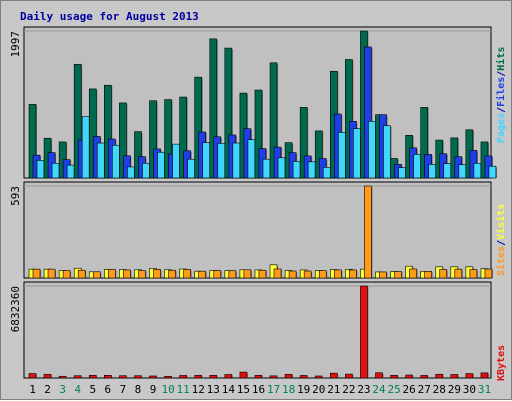  I want to click on y-max-label: 593, so click(15, 196).